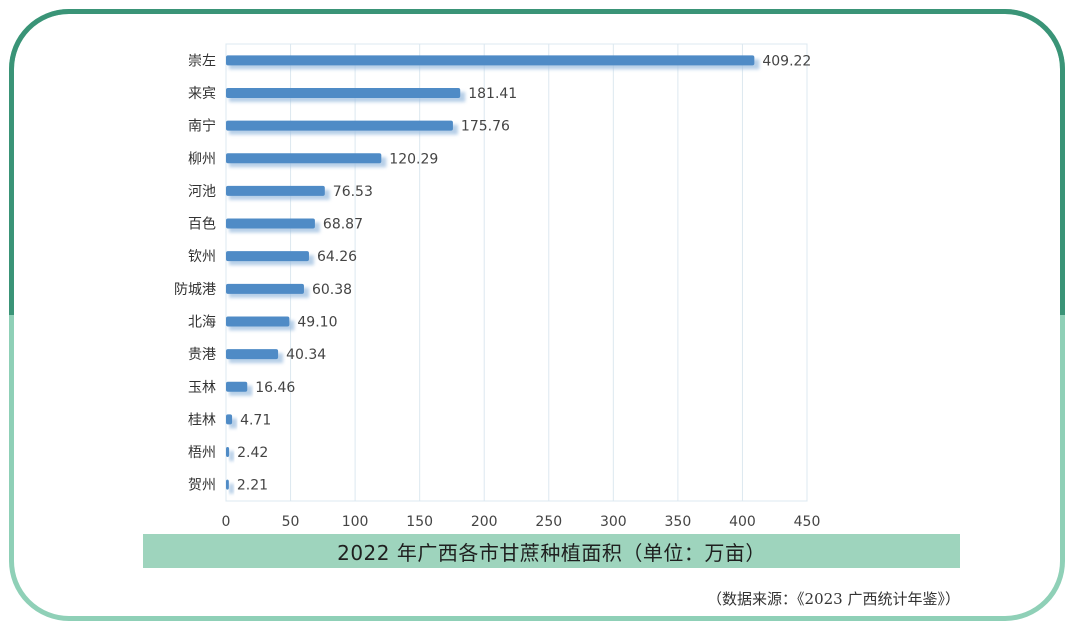 The width and height of the screenshot is (1080, 638). I want to click on data-label: 4.71, so click(255, 420).